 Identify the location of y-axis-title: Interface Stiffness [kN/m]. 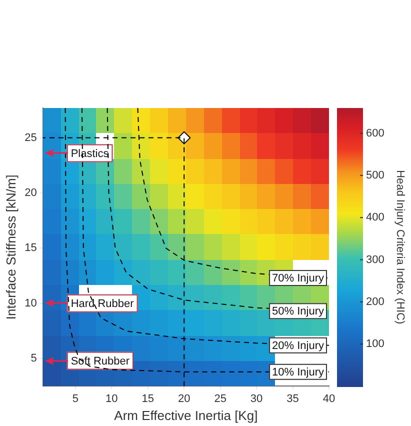
(10, 247).